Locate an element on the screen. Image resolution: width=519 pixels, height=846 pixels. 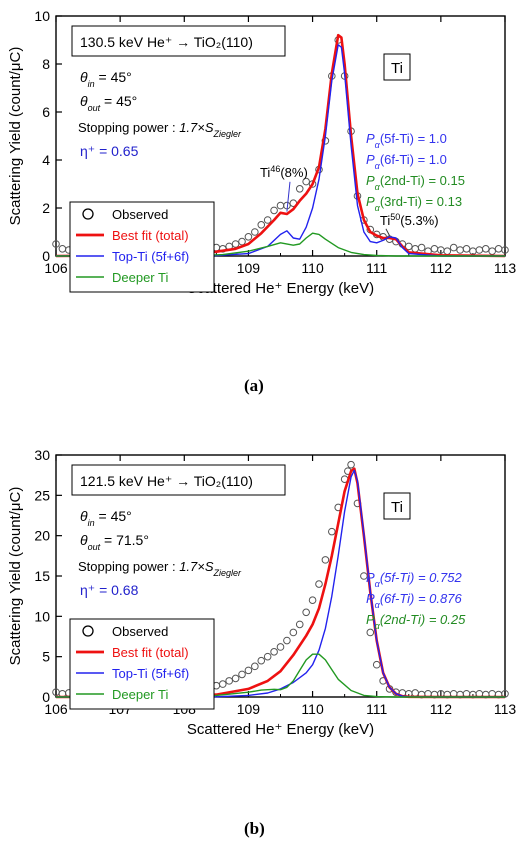
deeper-ti-line is located at coordinates (280, 244).